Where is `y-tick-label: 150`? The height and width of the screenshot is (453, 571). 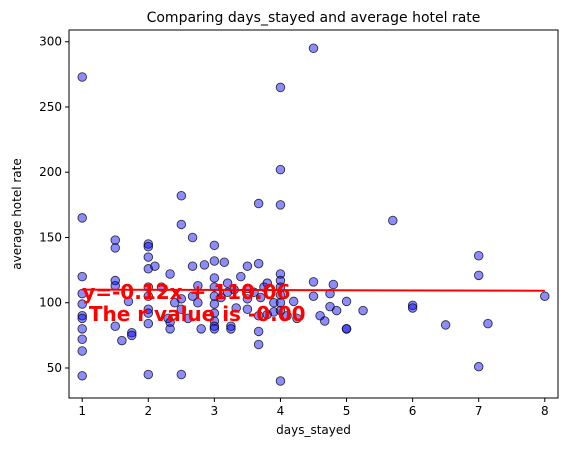 y-tick-label: 150 is located at coordinates (50, 237).